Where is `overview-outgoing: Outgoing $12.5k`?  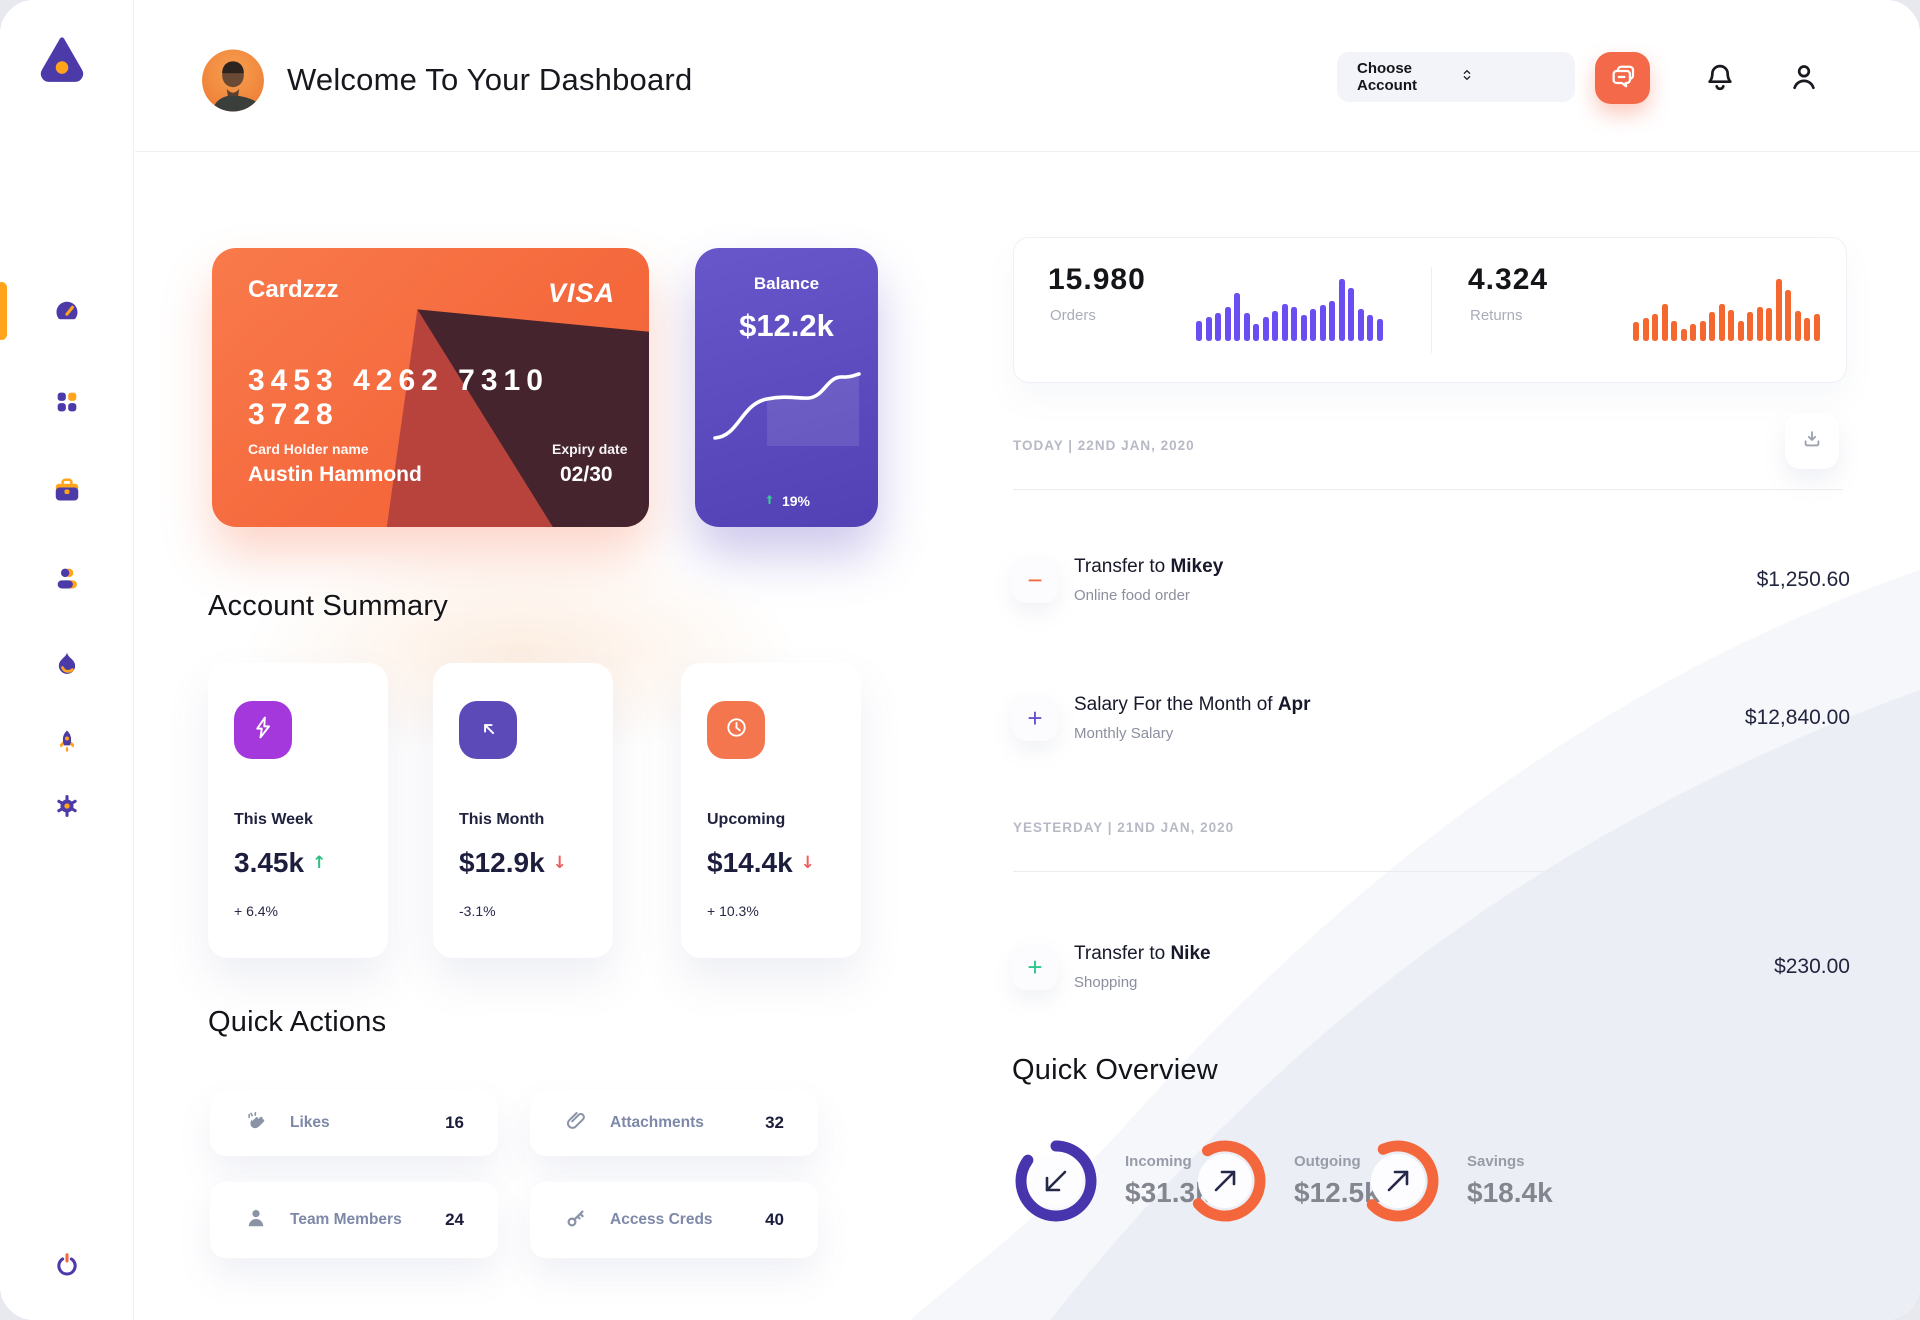 overview-outgoing: Outgoing $12.5k is located at coordinates (1281, 1181).